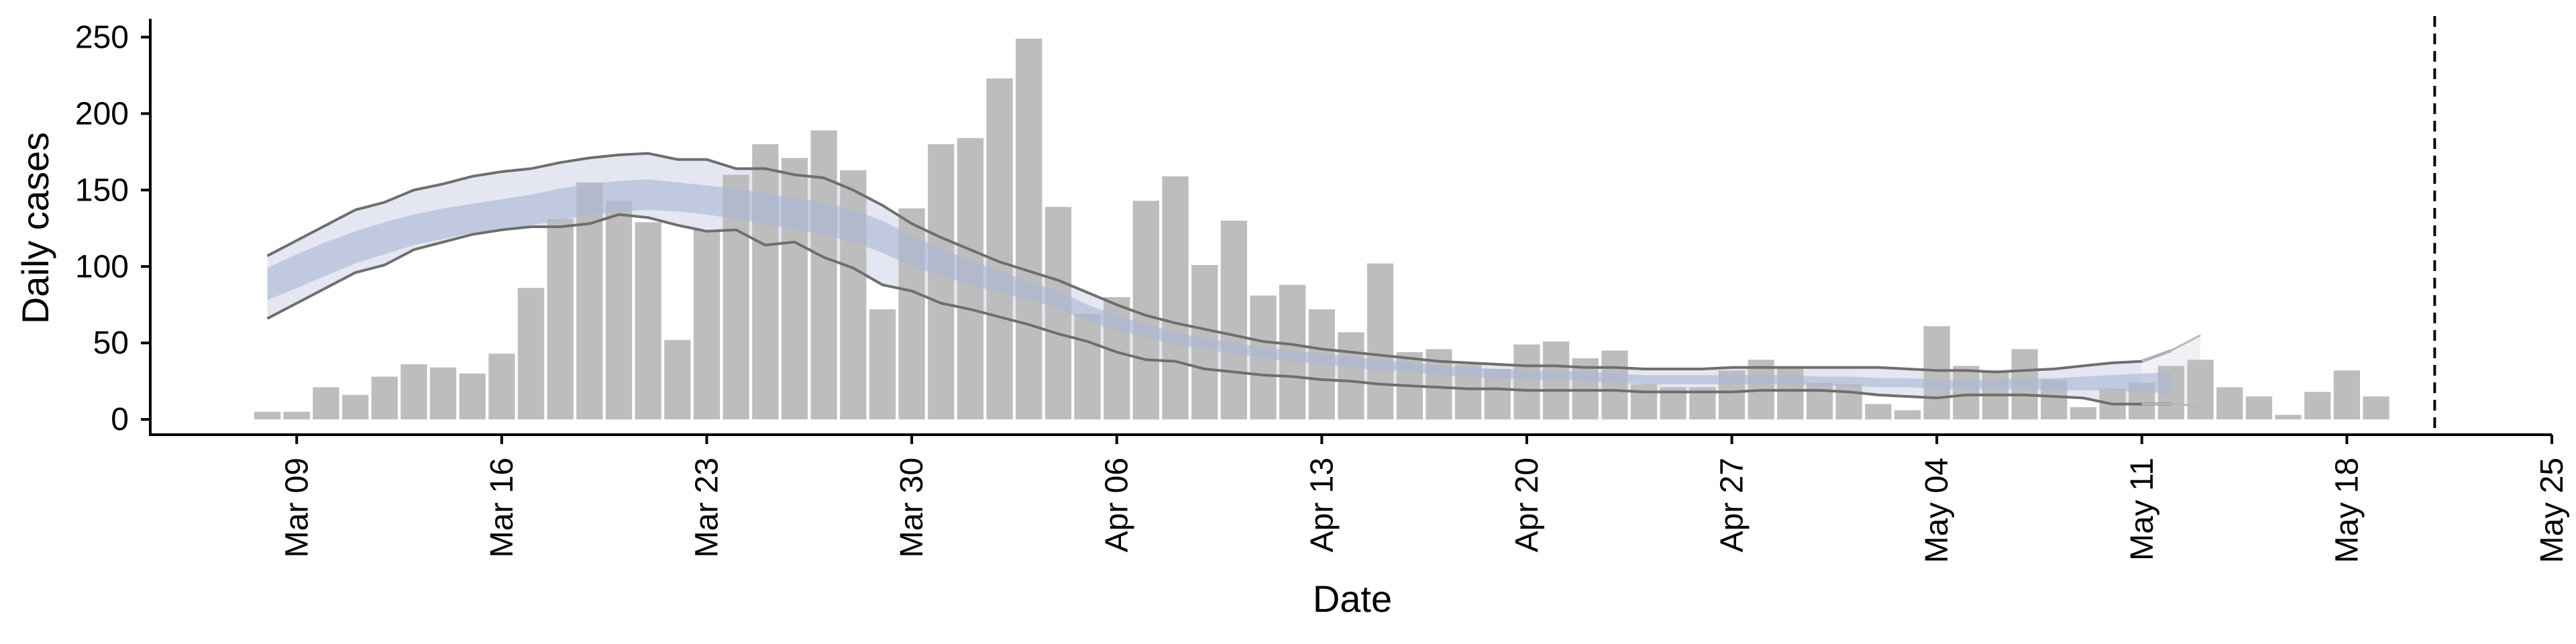  Describe the element at coordinates (502, 507) in the screenshot. I see `x-tick-label: Mar 16` at that location.